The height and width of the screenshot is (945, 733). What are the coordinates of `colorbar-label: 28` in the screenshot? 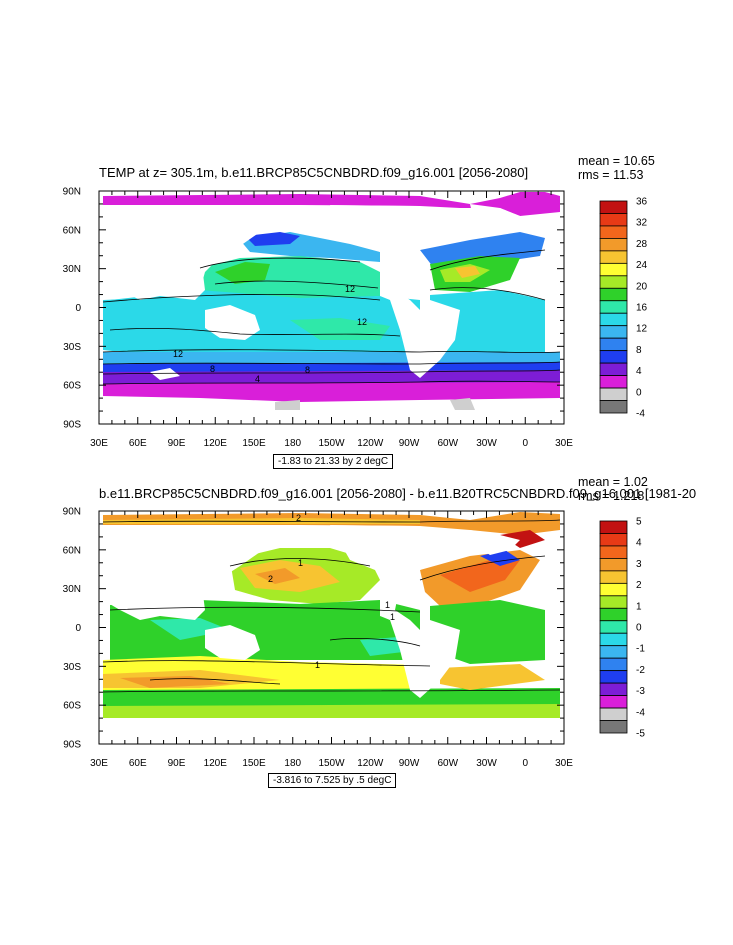 It's located at (642, 244).